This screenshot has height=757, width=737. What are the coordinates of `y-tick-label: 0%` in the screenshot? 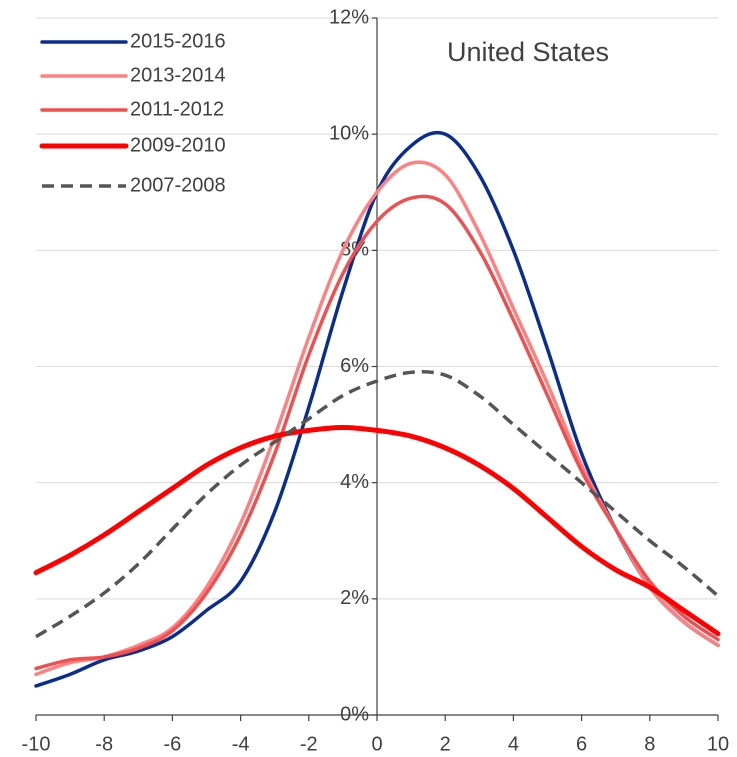 It's located at (354, 714).